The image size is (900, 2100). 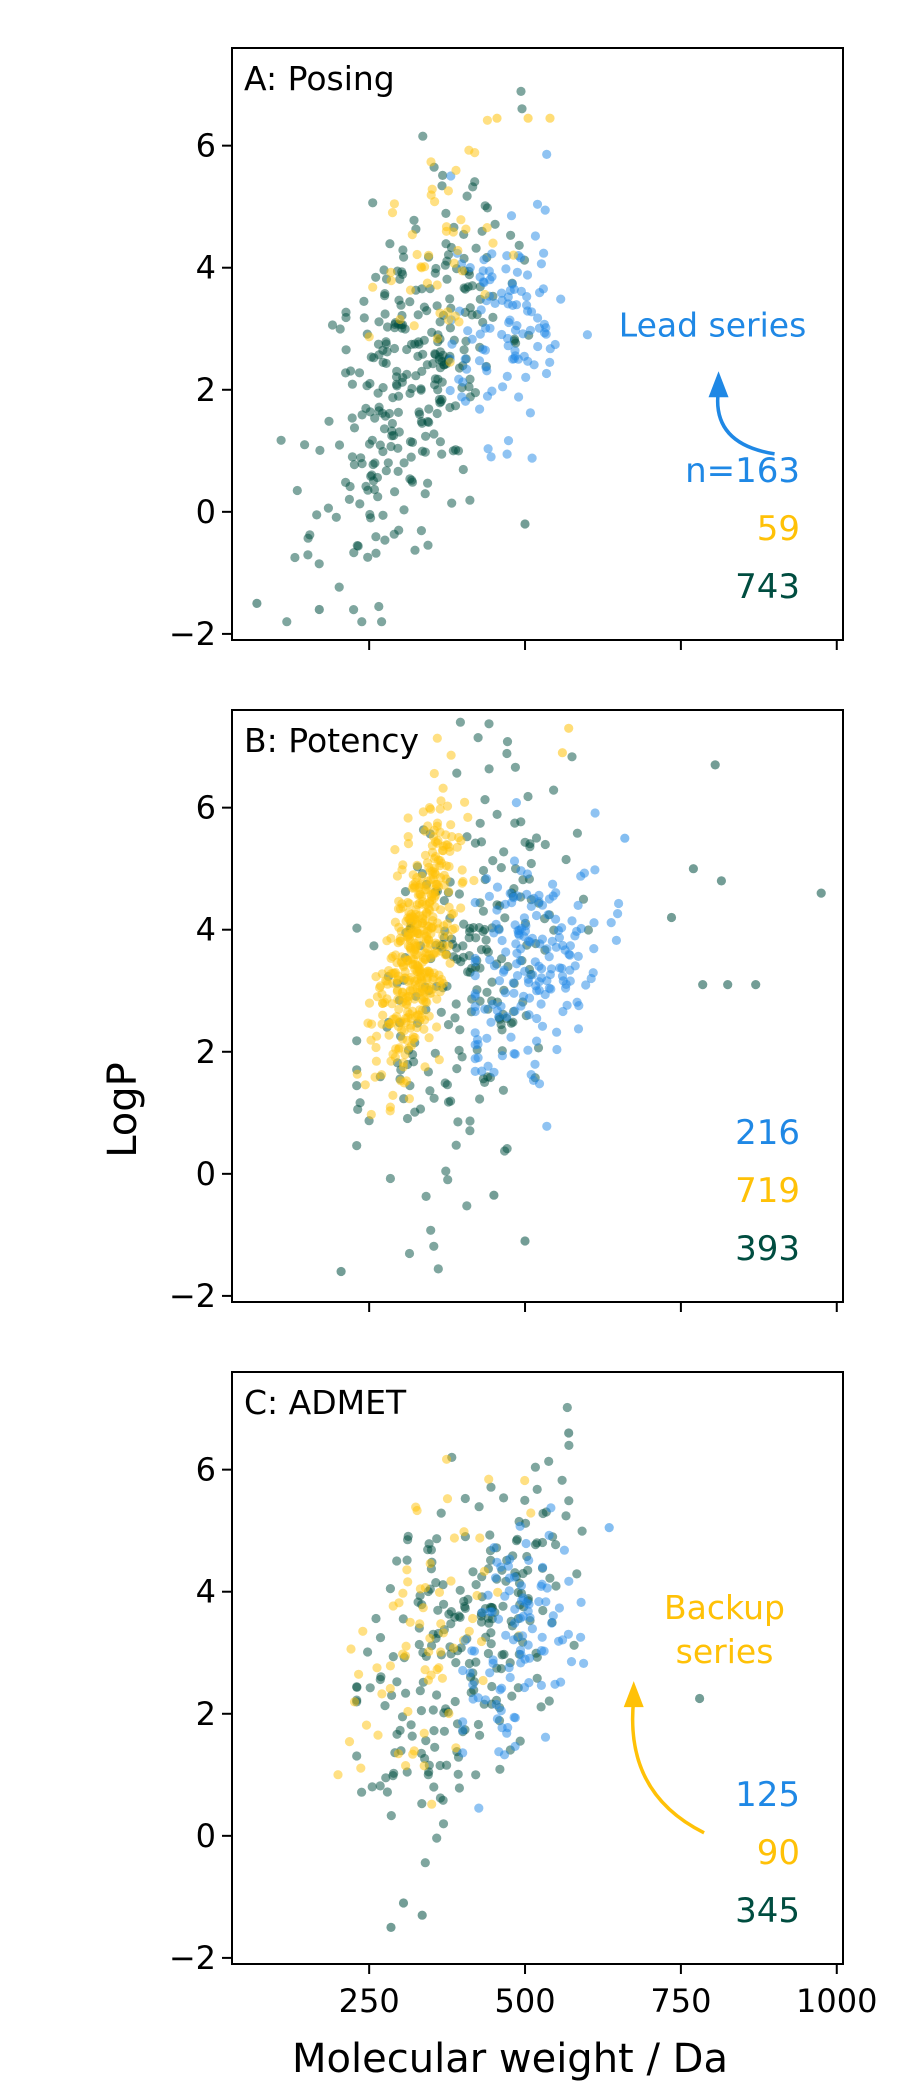 What do you see at coordinates (767, 1795) in the screenshot?
I see `count-label: 125` at bounding box center [767, 1795].